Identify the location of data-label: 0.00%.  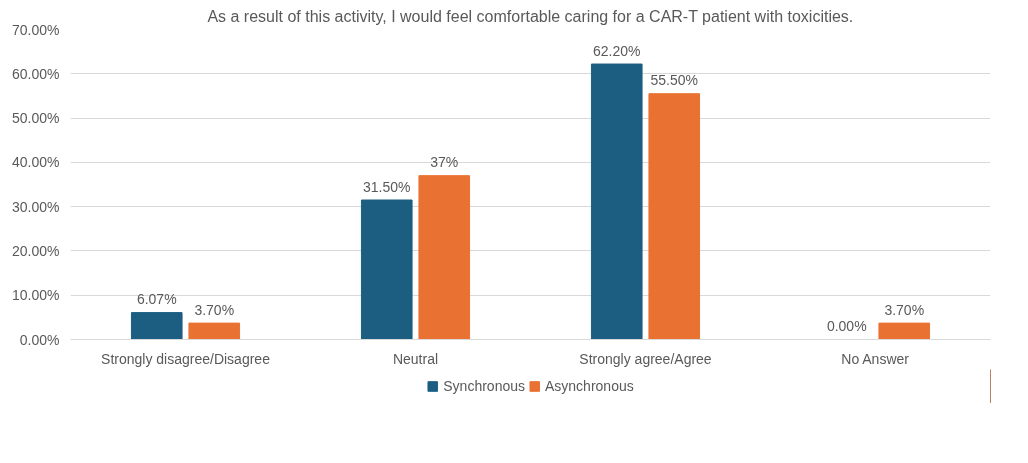
(846, 326).